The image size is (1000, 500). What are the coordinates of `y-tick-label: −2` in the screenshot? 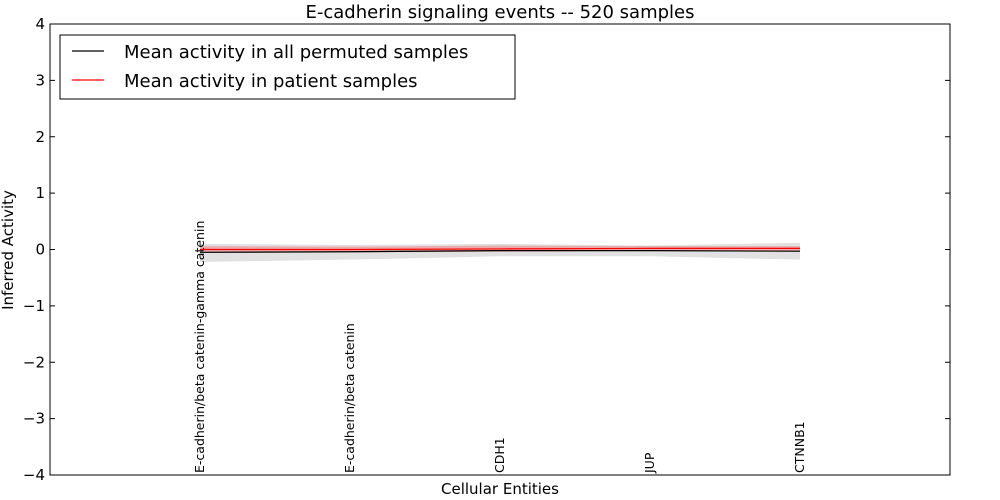 It's located at (34, 362).